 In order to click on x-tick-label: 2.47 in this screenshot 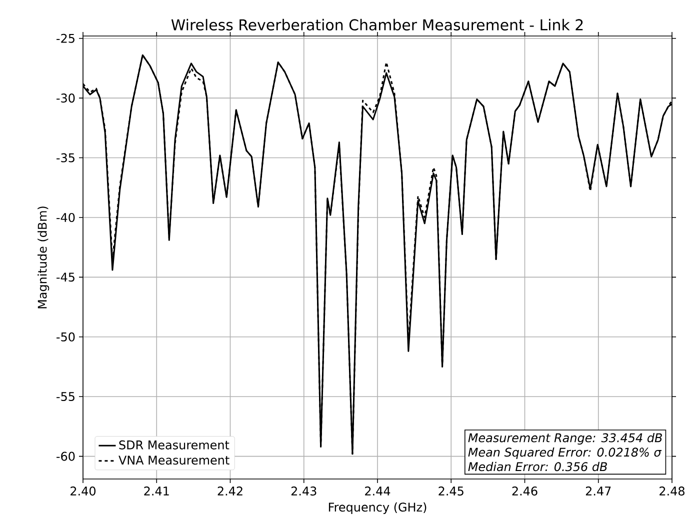, I will do `click(598, 491)`.